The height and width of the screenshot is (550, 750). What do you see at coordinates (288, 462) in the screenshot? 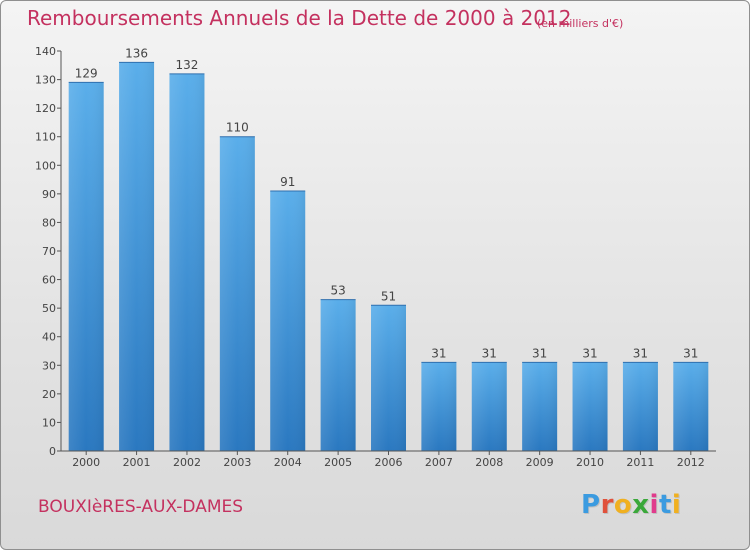
I see `x-tick-label: 2004` at bounding box center [288, 462].